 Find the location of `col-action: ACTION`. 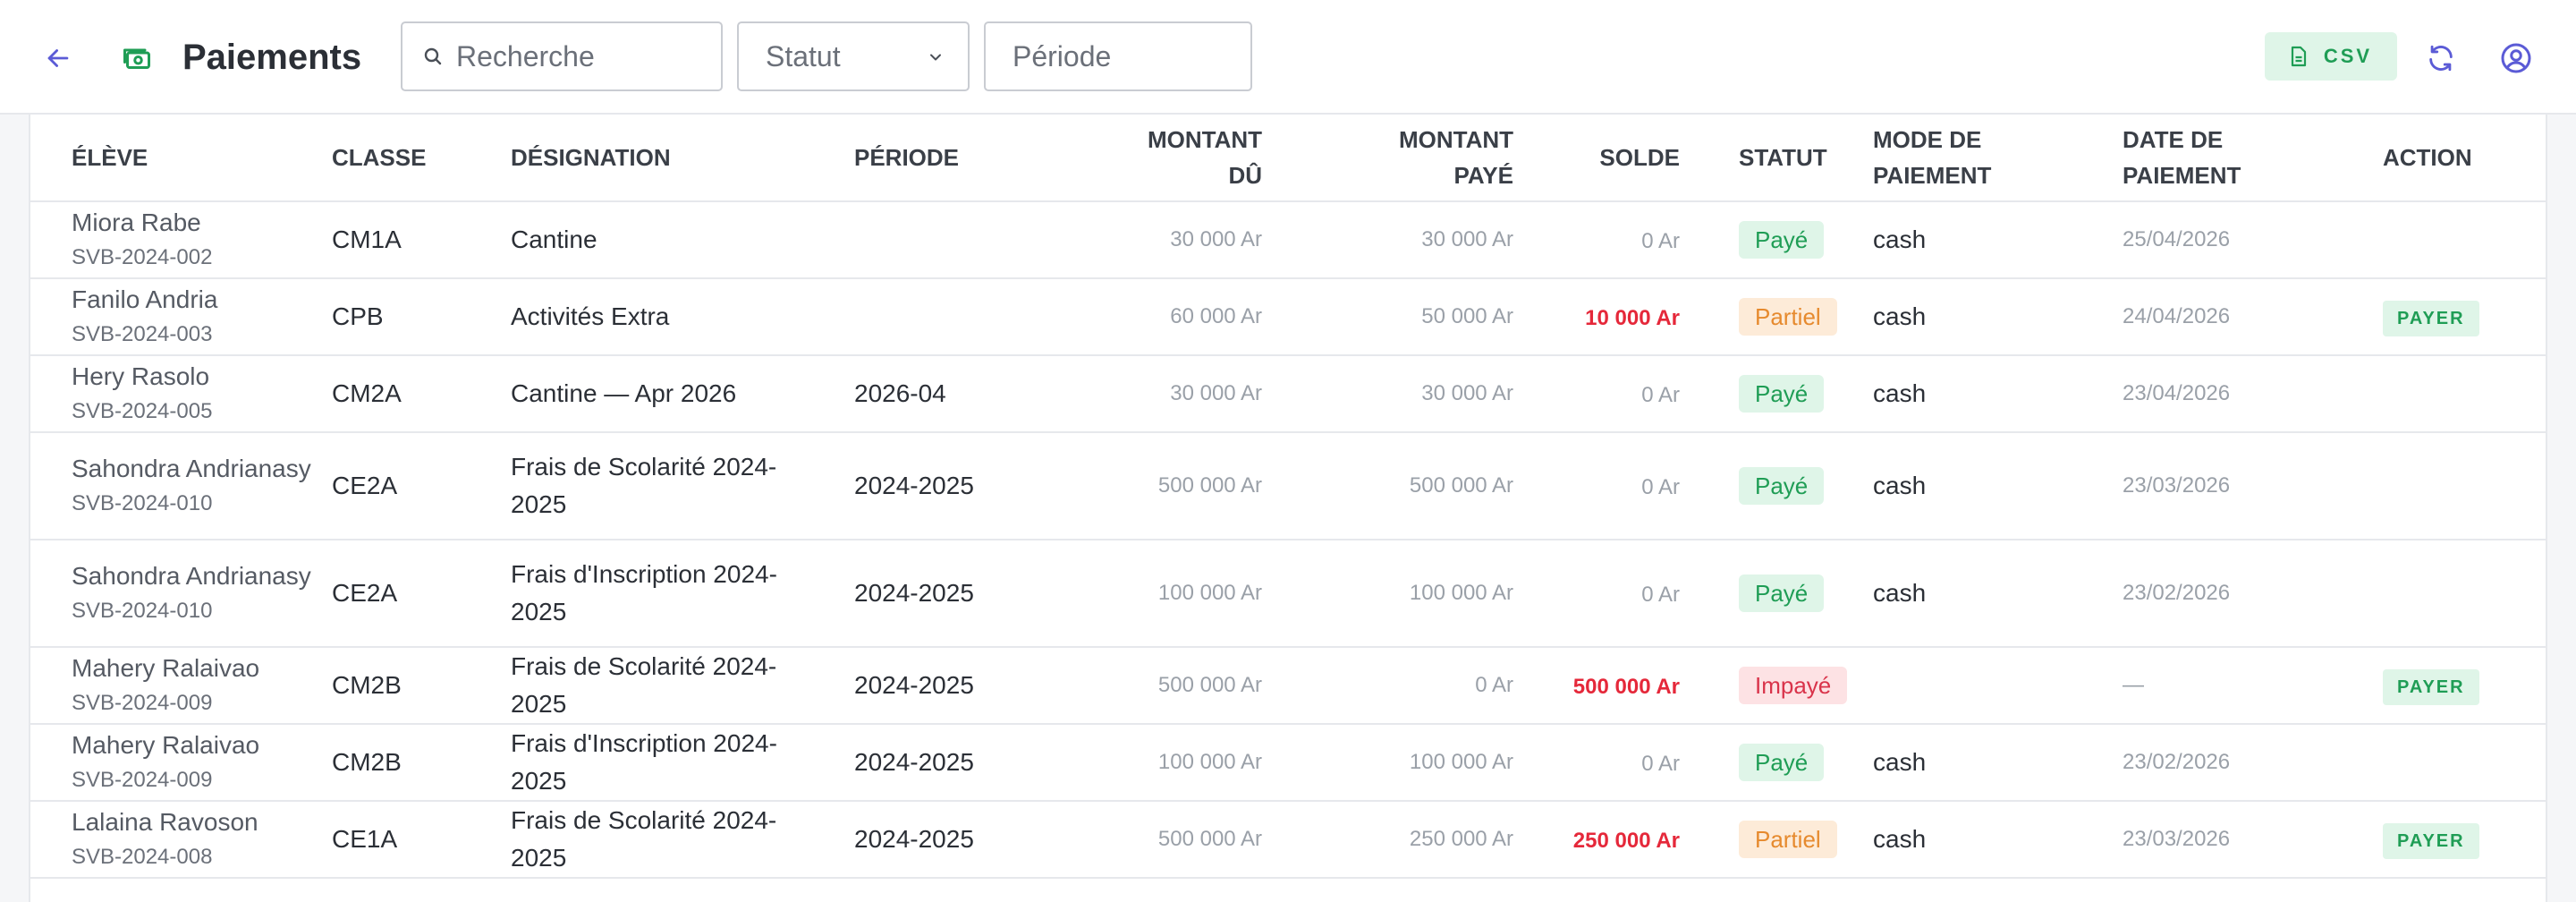

col-action: ACTION is located at coordinates (2454, 158).